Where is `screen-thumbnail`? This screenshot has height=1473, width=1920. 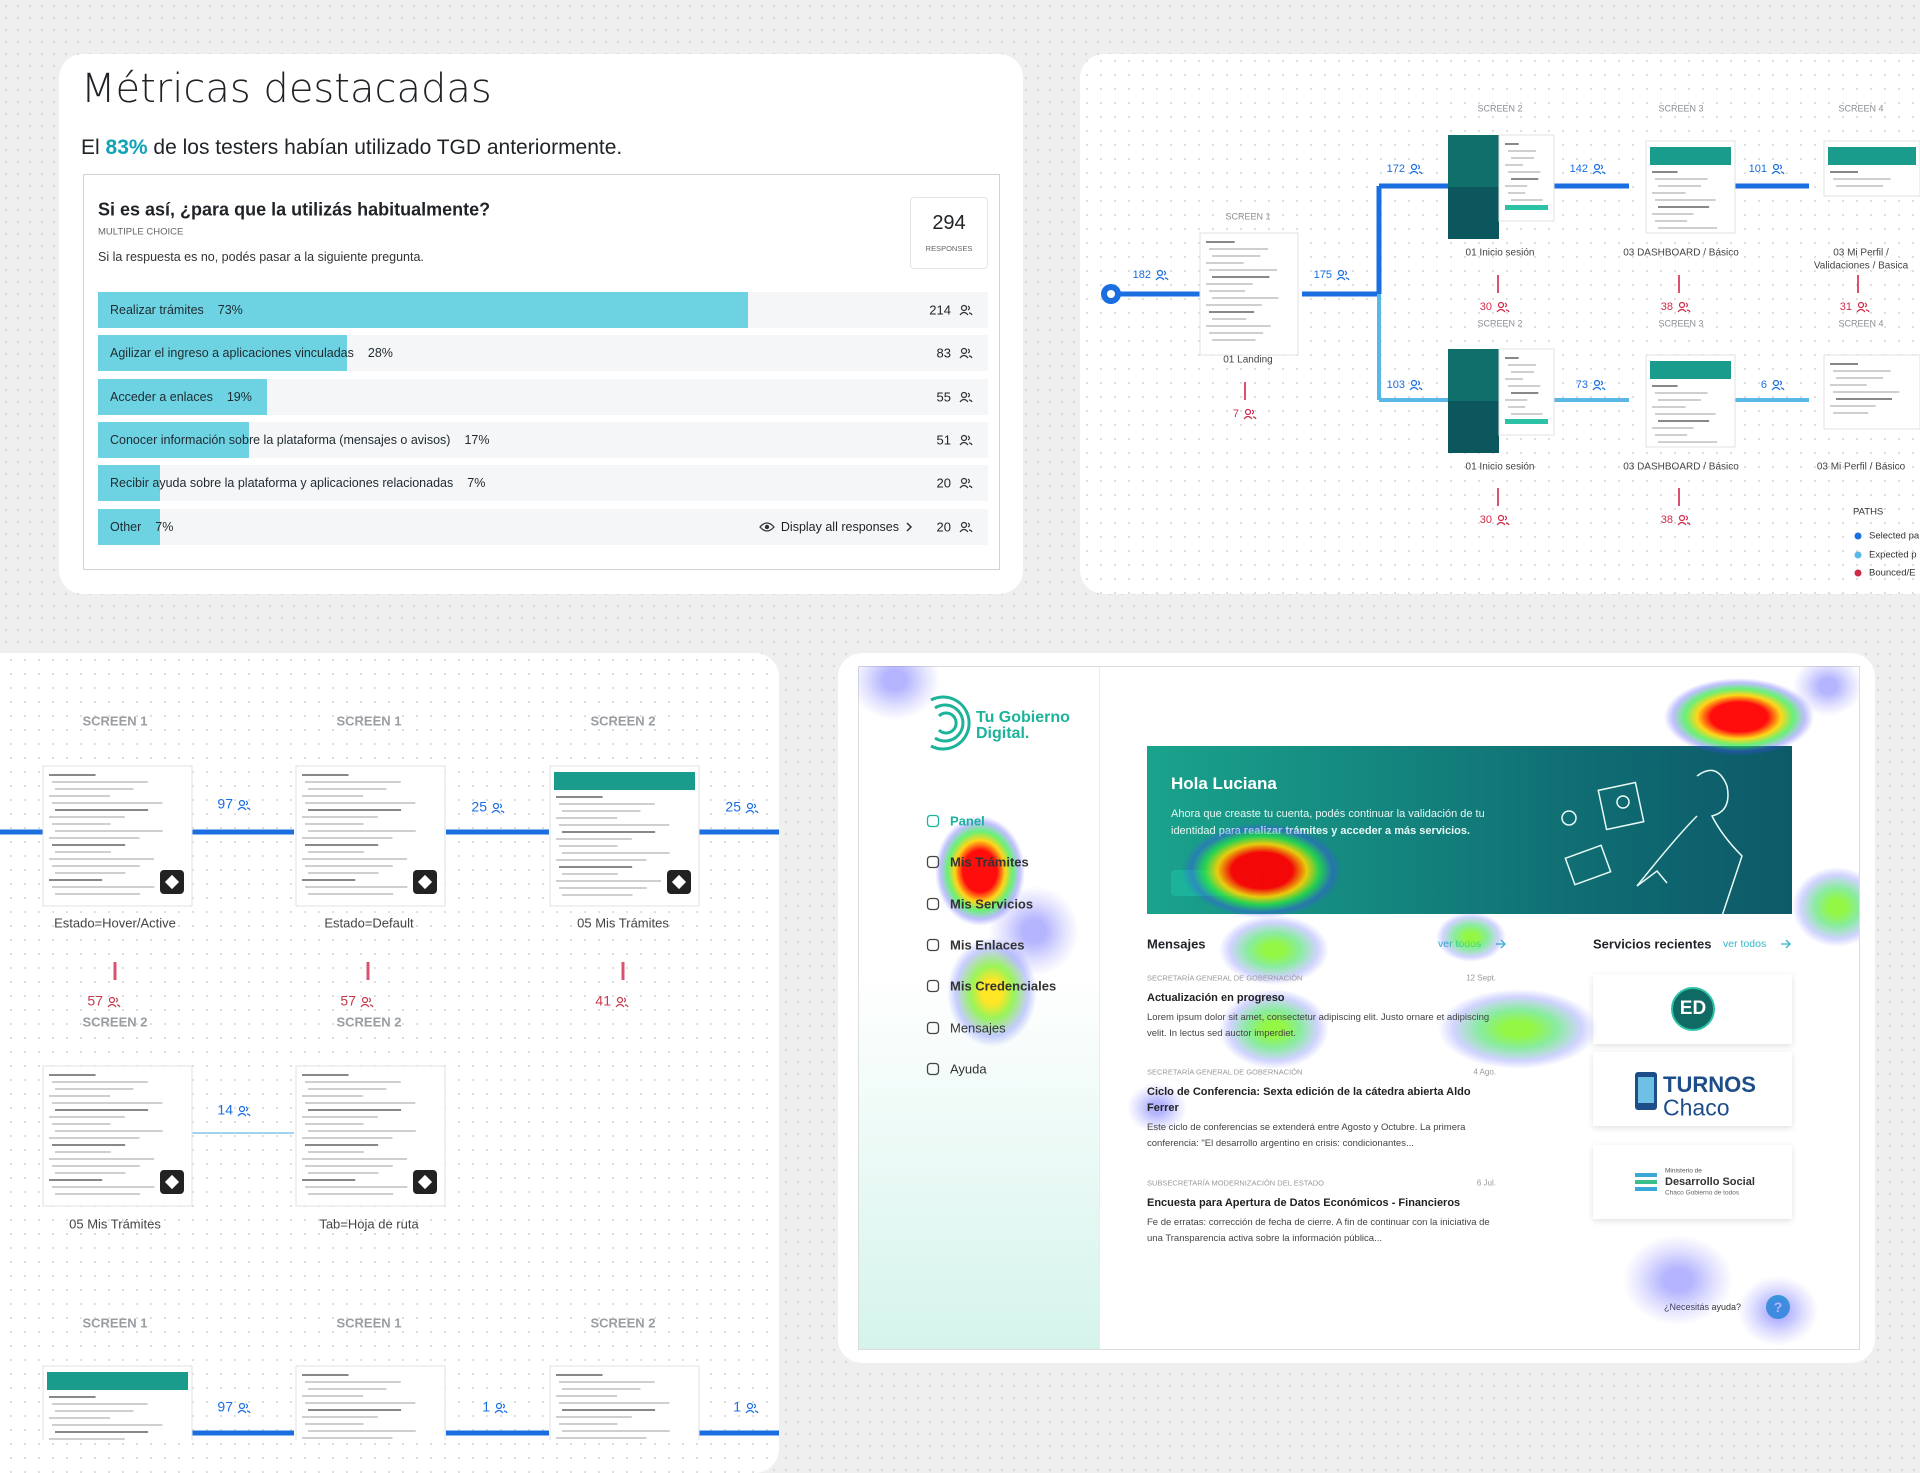 screen-thumbnail is located at coordinates (1526, 392).